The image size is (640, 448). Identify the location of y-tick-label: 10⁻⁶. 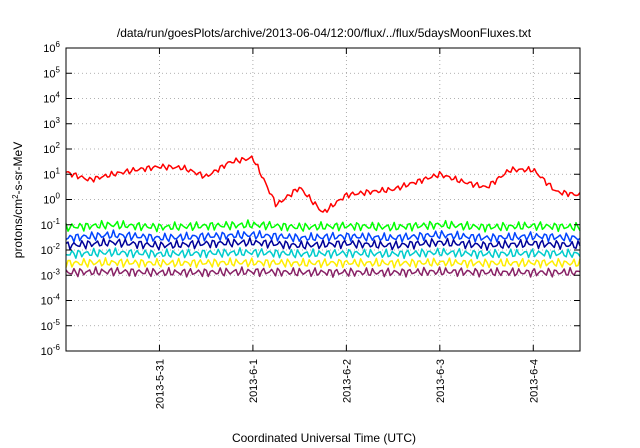
(51, 350).